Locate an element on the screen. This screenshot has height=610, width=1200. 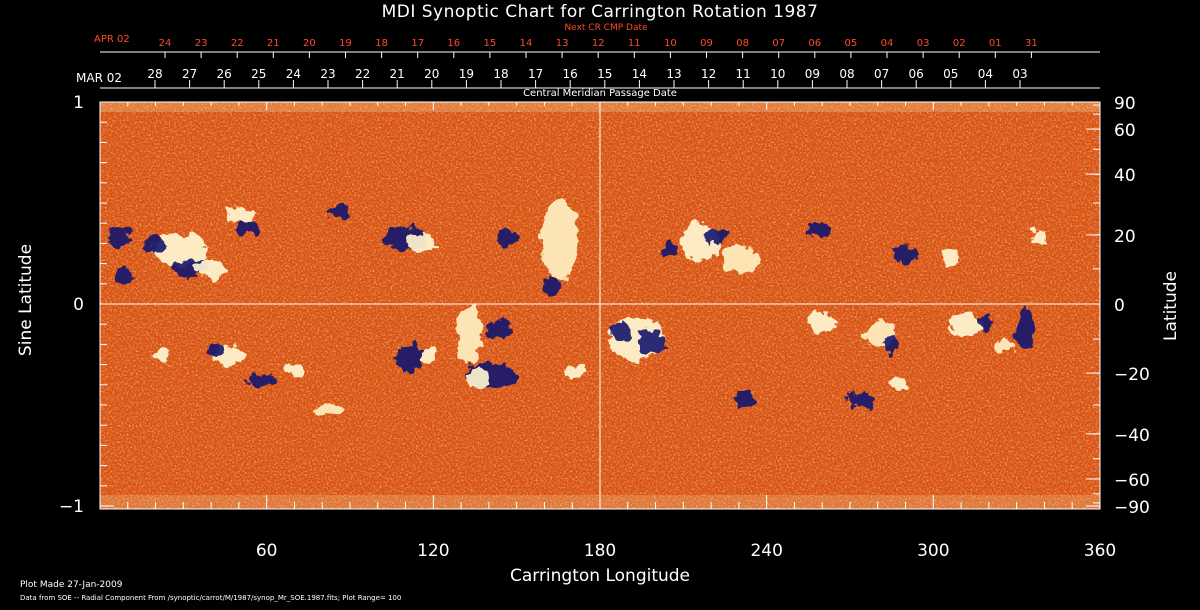
cmp-date-label: 09 is located at coordinates (812, 74).